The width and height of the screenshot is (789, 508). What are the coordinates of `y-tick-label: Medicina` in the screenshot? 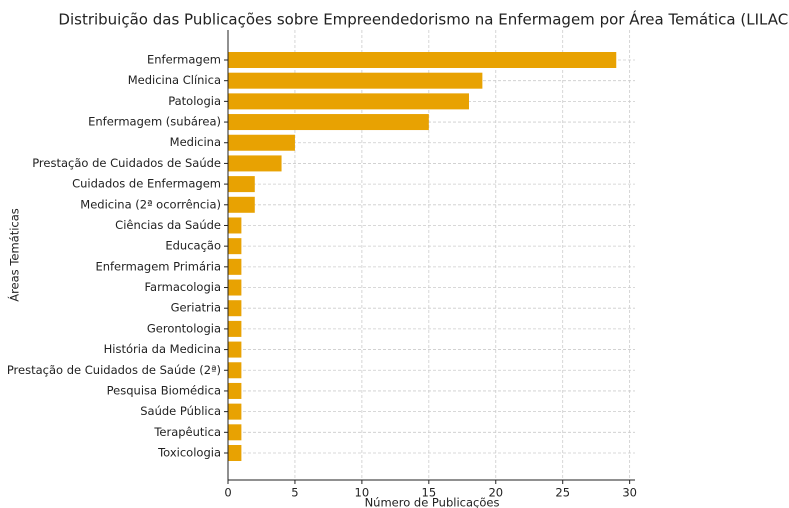 It's located at (195, 142).